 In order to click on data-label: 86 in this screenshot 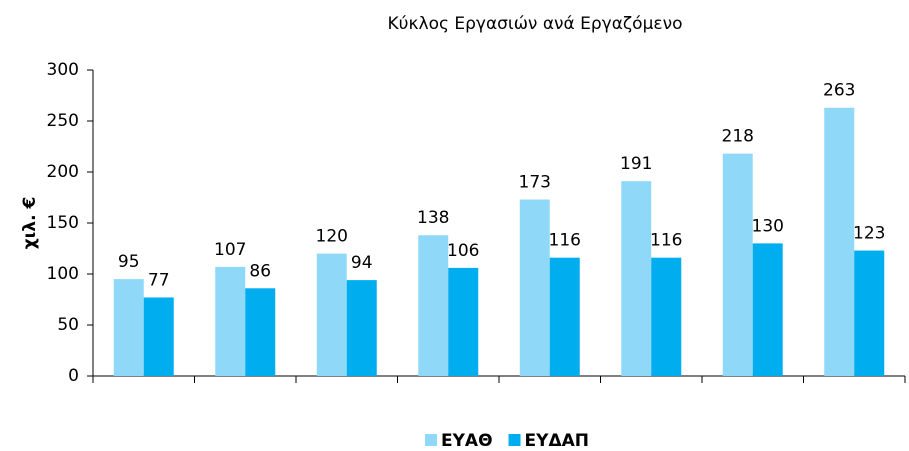, I will do `click(260, 271)`.